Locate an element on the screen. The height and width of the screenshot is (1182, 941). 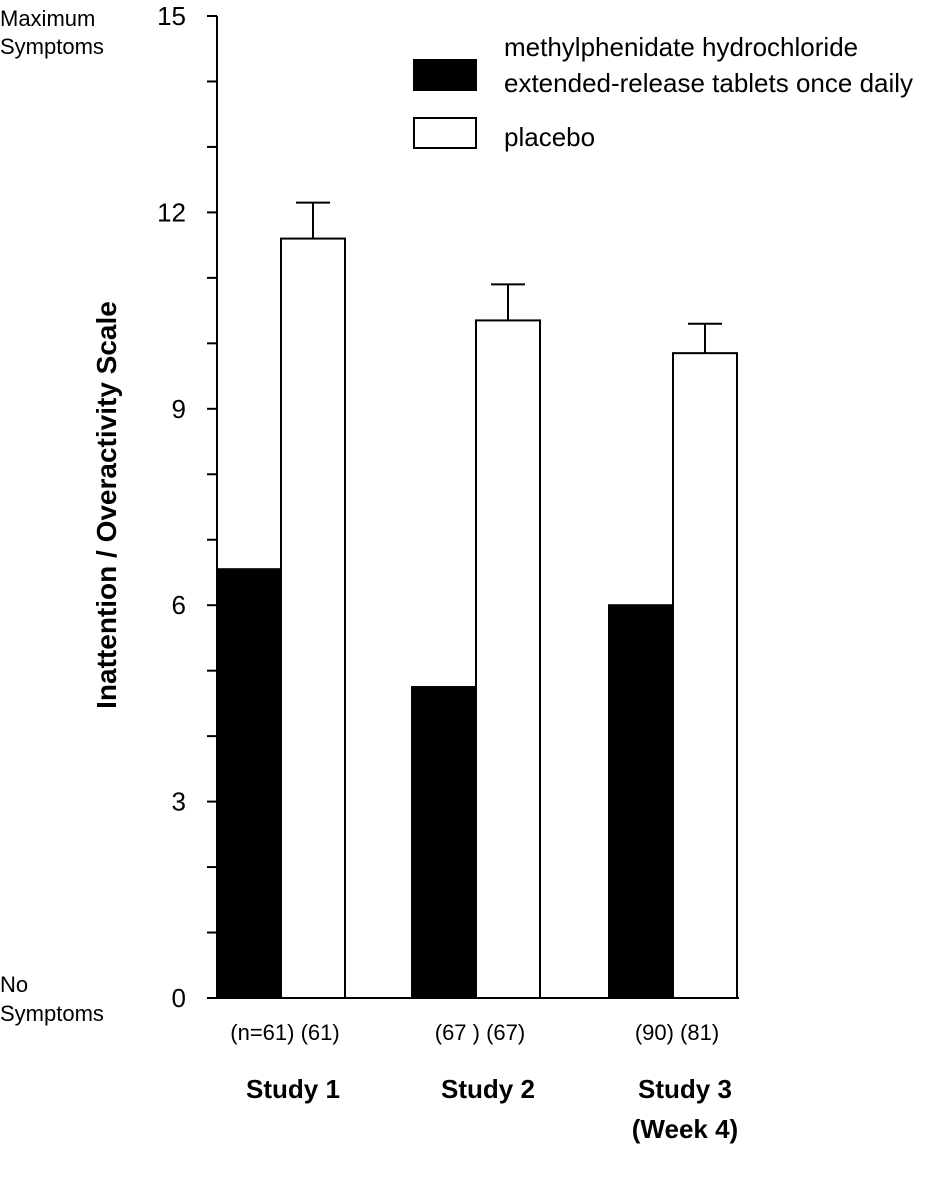
bar-s1-c1 is located at coordinates (249, 784).